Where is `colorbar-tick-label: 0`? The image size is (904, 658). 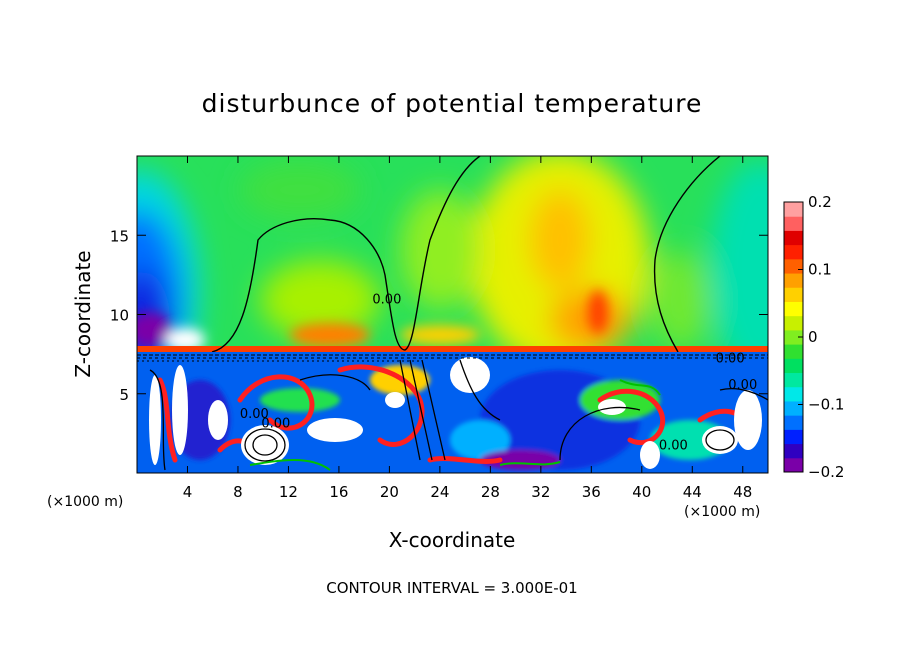 colorbar-tick-label: 0 is located at coordinates (813, 337).